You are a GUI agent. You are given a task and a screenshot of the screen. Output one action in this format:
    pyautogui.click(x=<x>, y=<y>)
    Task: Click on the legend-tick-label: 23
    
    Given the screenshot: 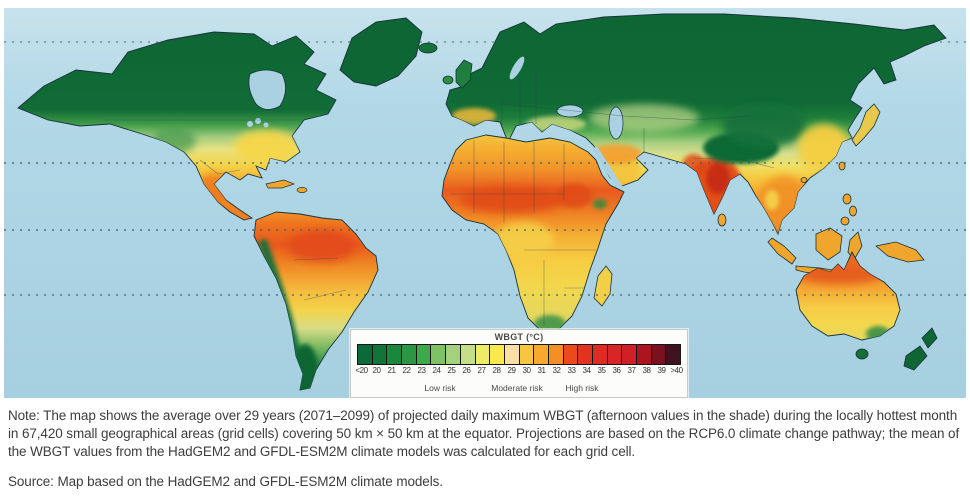 What is the action you would take?
    pyautogui.click(x=421, y=370)
    